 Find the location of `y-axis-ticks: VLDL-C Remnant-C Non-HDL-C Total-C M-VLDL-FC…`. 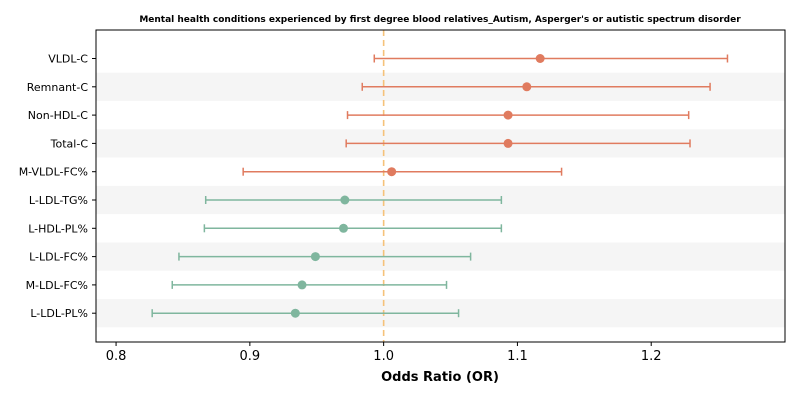

y-axis-ticks: VLDL-C Remnant-C Non-HDL-C Total-C M-VLDL-FC… is located at coordinates (57, 186).